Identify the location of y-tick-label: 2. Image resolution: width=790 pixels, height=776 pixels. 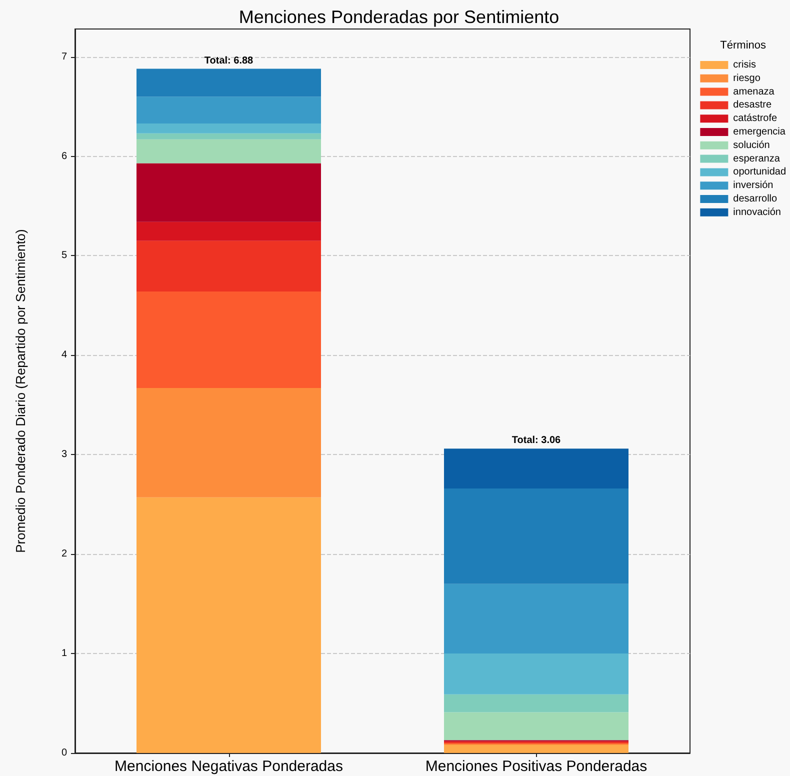
(64, 554).